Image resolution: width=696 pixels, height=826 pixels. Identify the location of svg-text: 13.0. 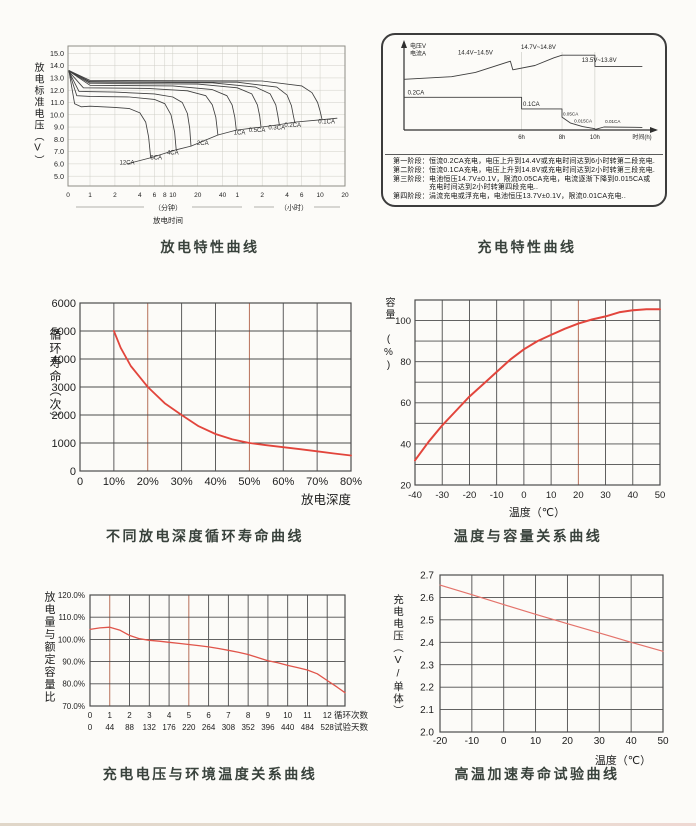
(57, 78).